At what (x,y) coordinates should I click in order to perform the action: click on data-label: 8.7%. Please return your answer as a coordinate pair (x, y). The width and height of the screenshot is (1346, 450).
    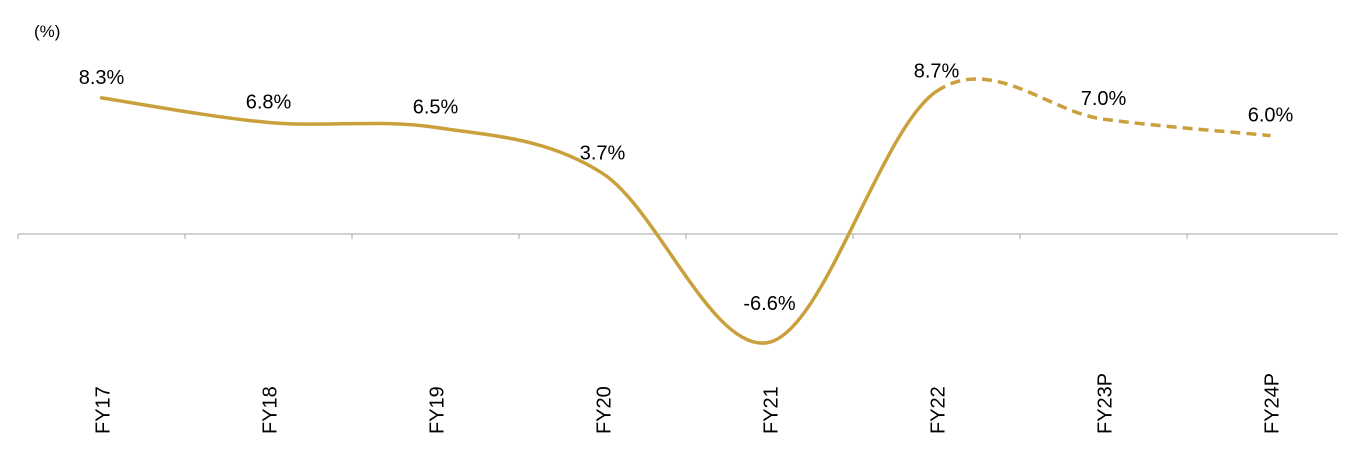
    Looking at the image, I should click on (937, 71).